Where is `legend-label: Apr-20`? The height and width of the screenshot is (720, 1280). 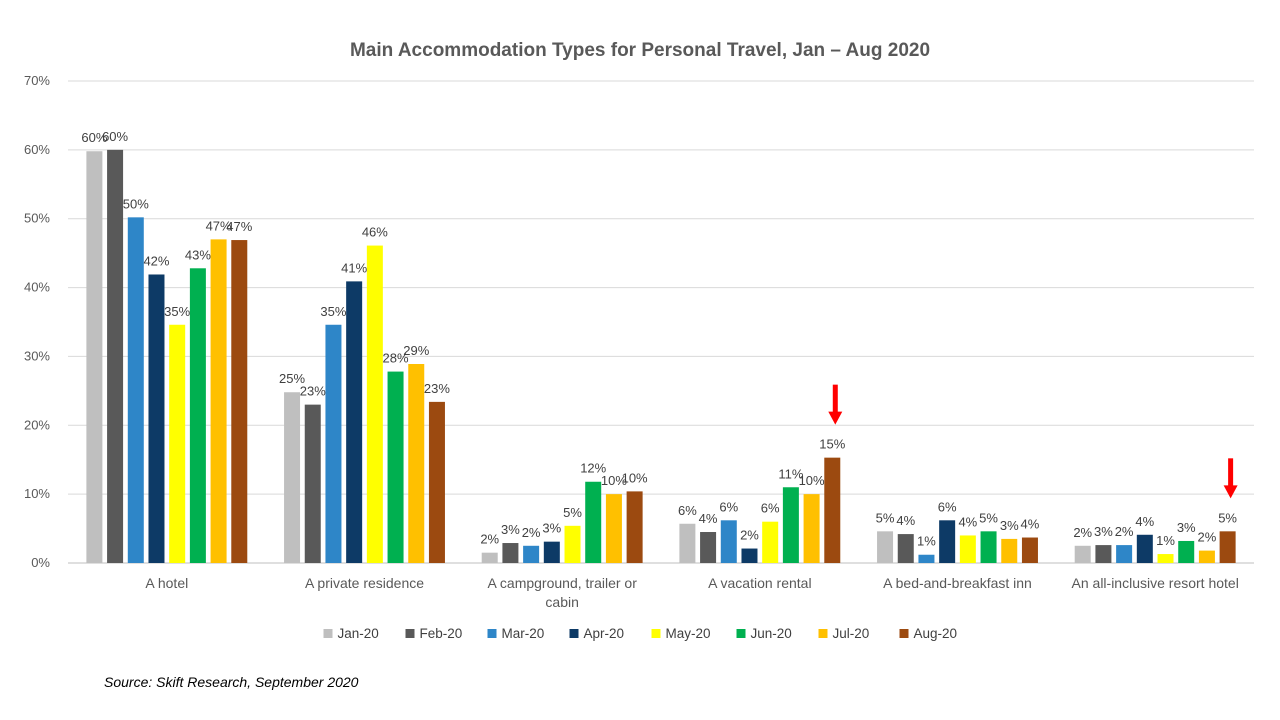 legend-label: Apr-20 is located at coordinates (604, 633).